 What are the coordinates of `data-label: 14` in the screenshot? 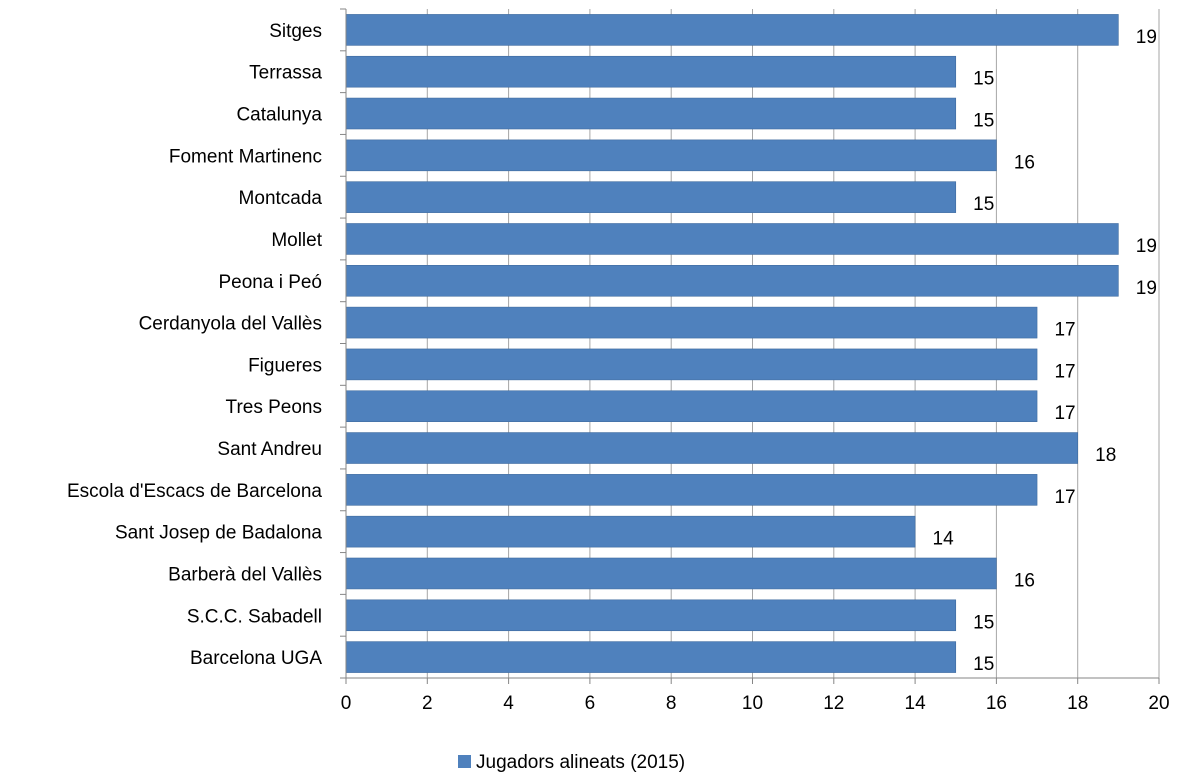 It's located at (944, 539).